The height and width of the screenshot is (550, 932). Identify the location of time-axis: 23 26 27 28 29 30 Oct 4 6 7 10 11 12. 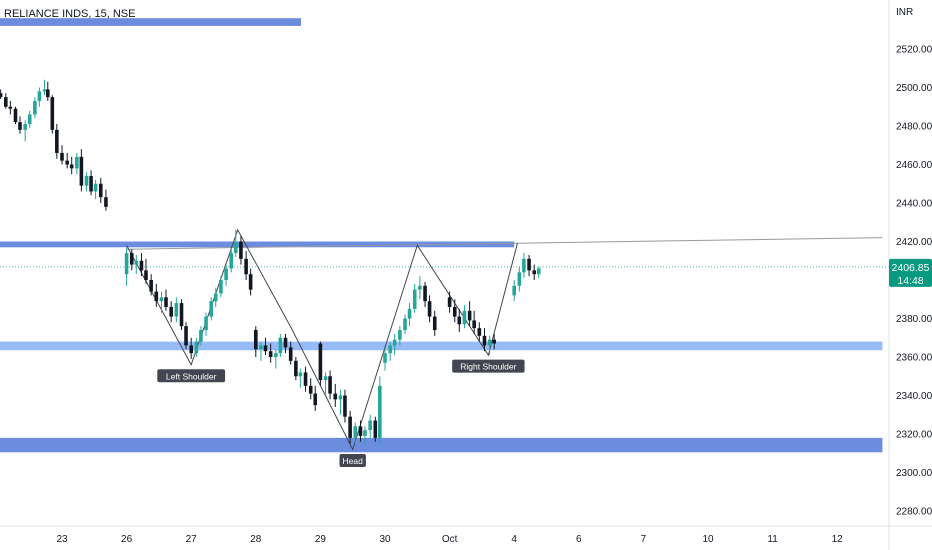
(449, 539).